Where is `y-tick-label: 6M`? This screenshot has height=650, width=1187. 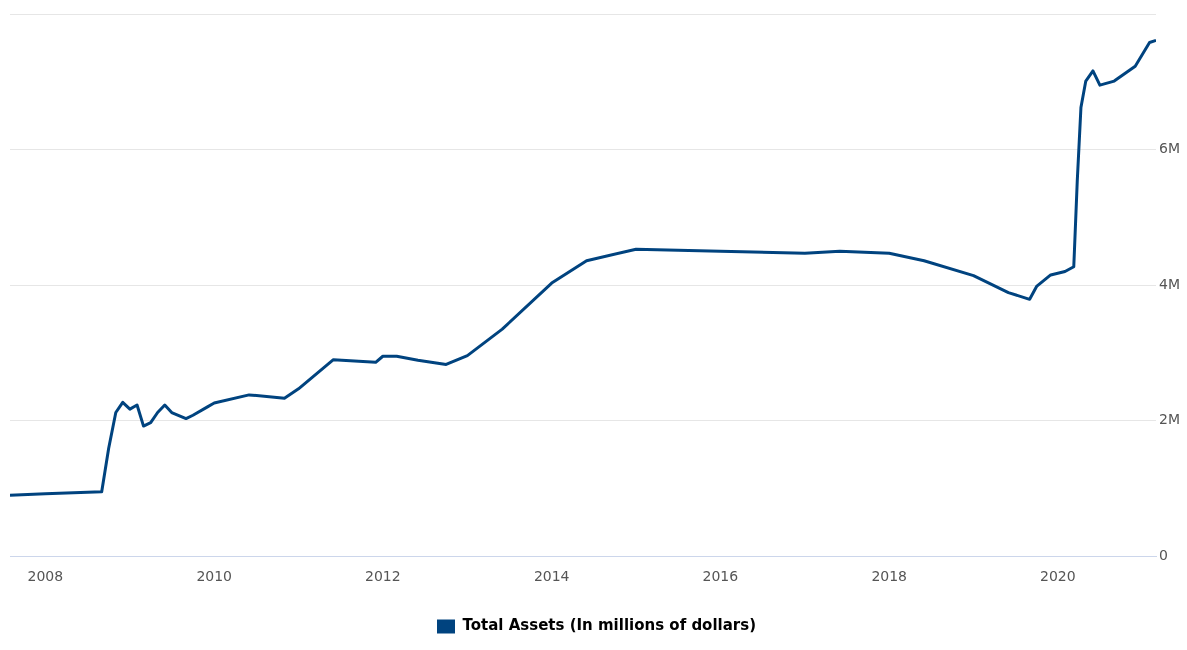 y-tick-label: 6M is located at coordinates (1170, 148).